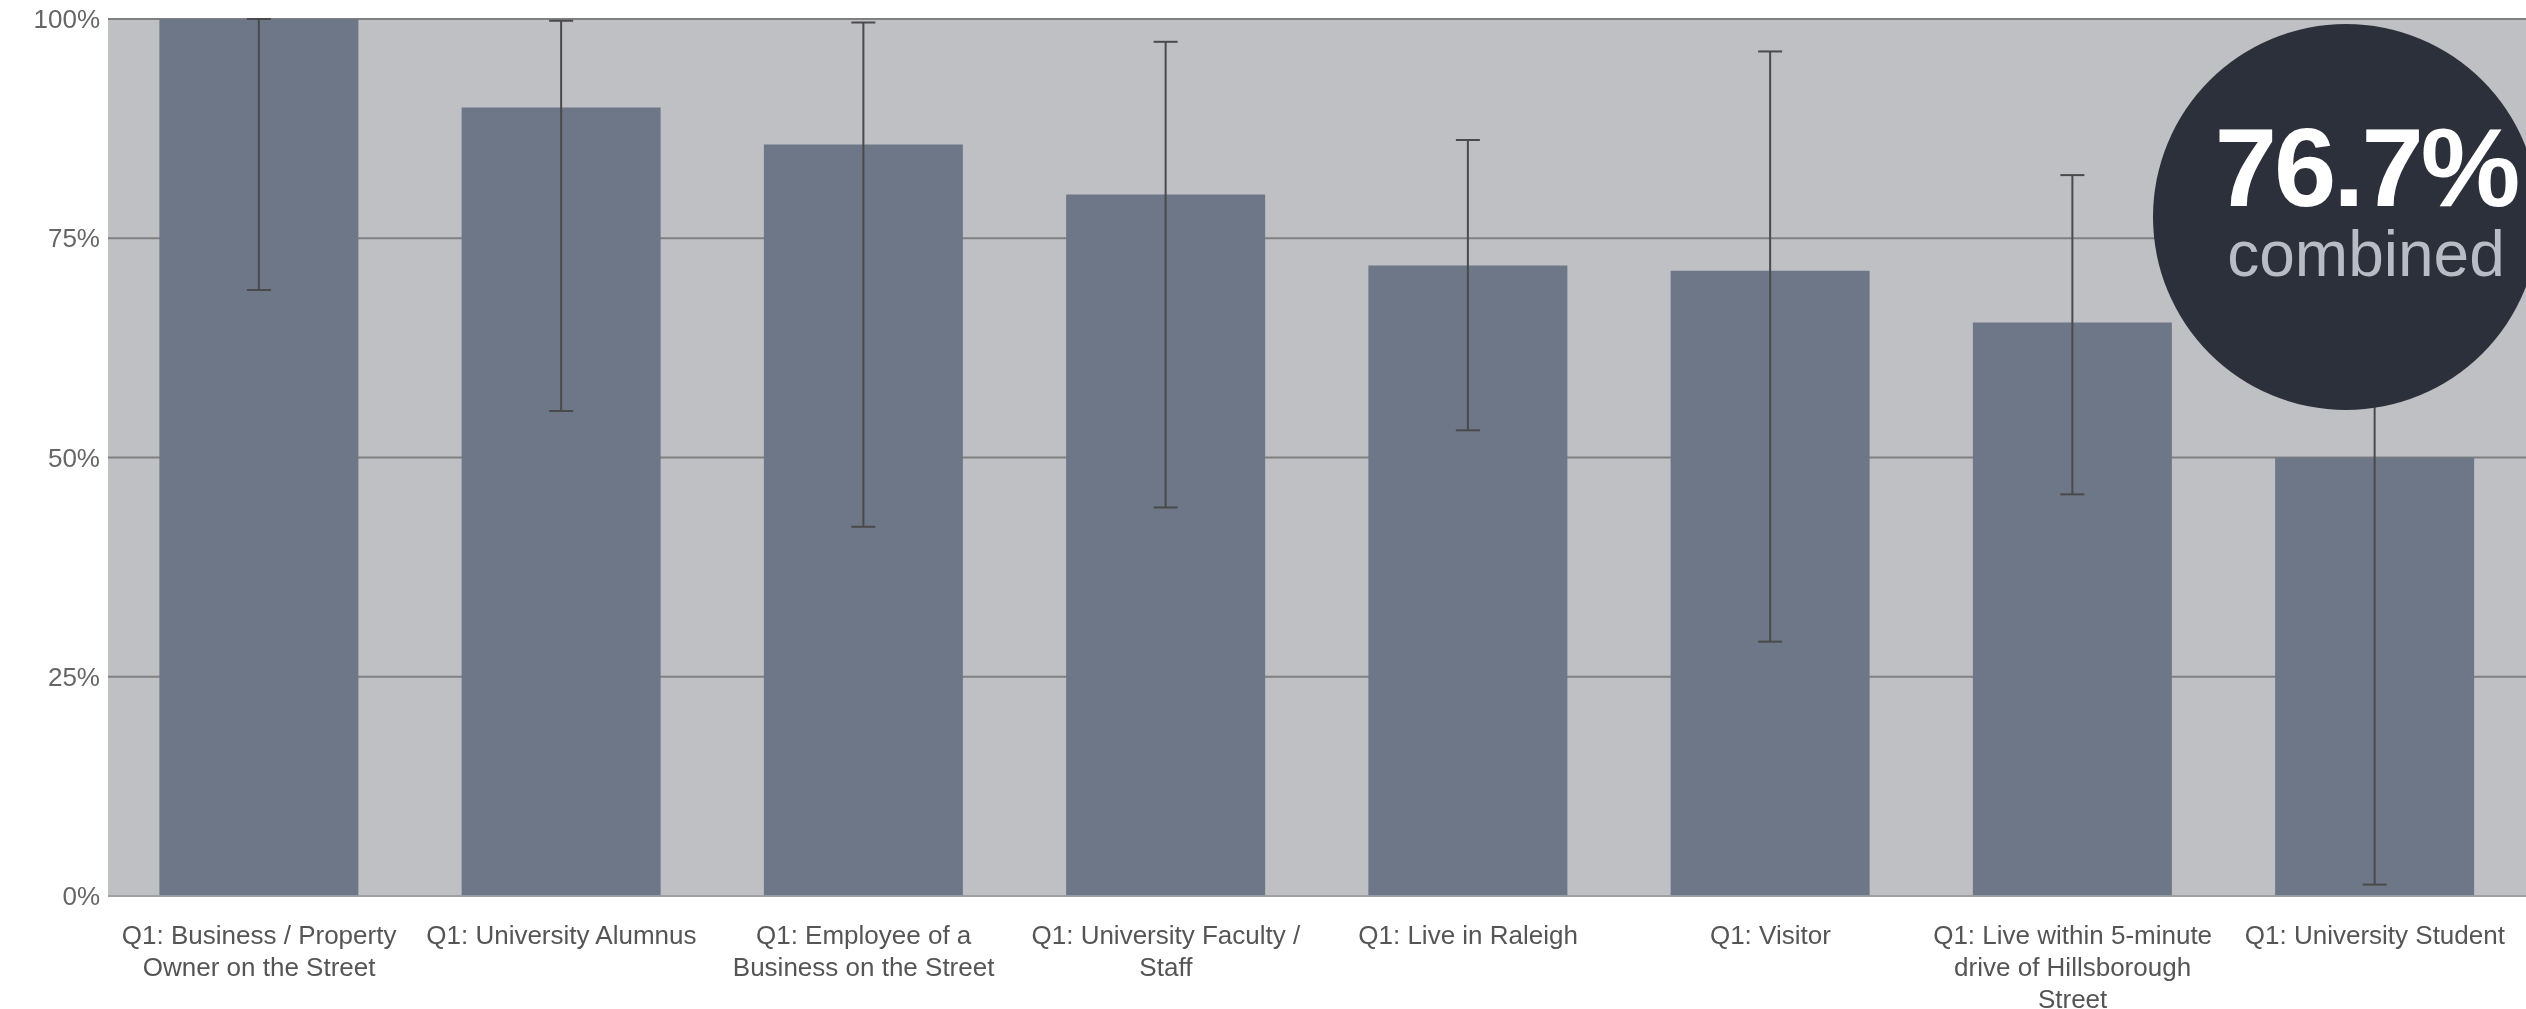 Image resolution: width=2526 pixels, height=1009 pixels. Describe the element at coordinates (66, 19) in the screenshot. I see `y-tick-label: 100%` at that location.